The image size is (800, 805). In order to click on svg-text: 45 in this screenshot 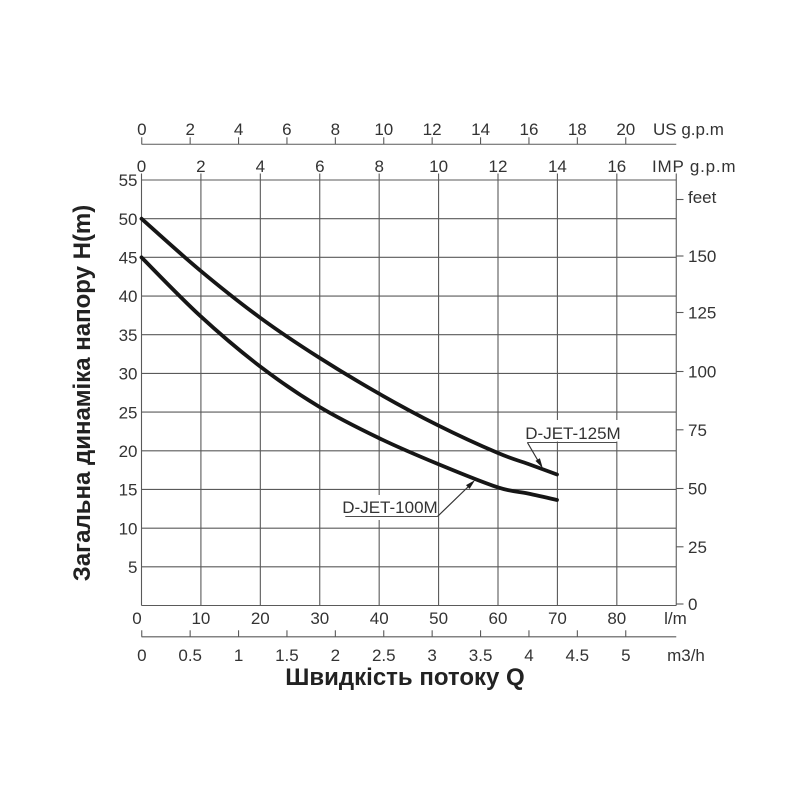, I will do `click(128, 258)`.